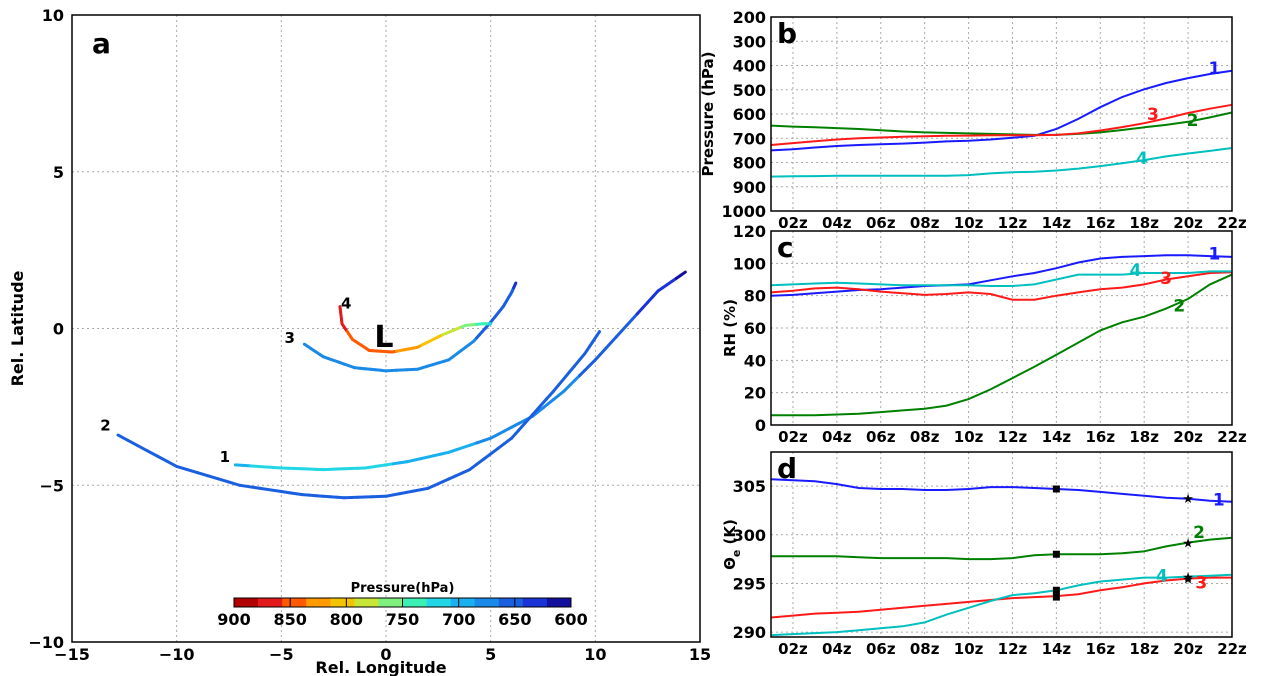 The height and width of the screenshot is (676, 1261). What do you see at coordinates (749, 535) in the screenshot?
I see `y-tick-label: 300` at bounding box center [749, 535].